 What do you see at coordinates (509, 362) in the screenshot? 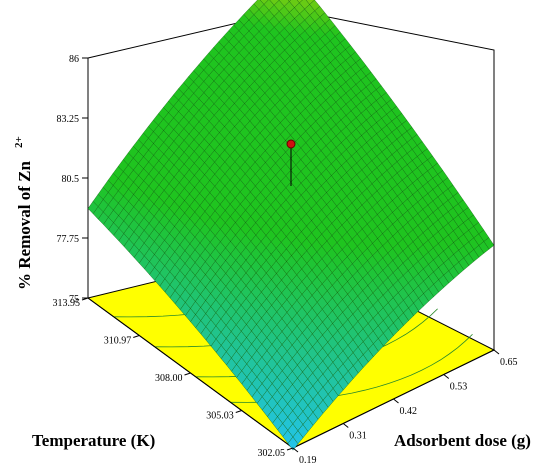
I see `x-tick-label: 0.65` at bounding box center [509, 362].